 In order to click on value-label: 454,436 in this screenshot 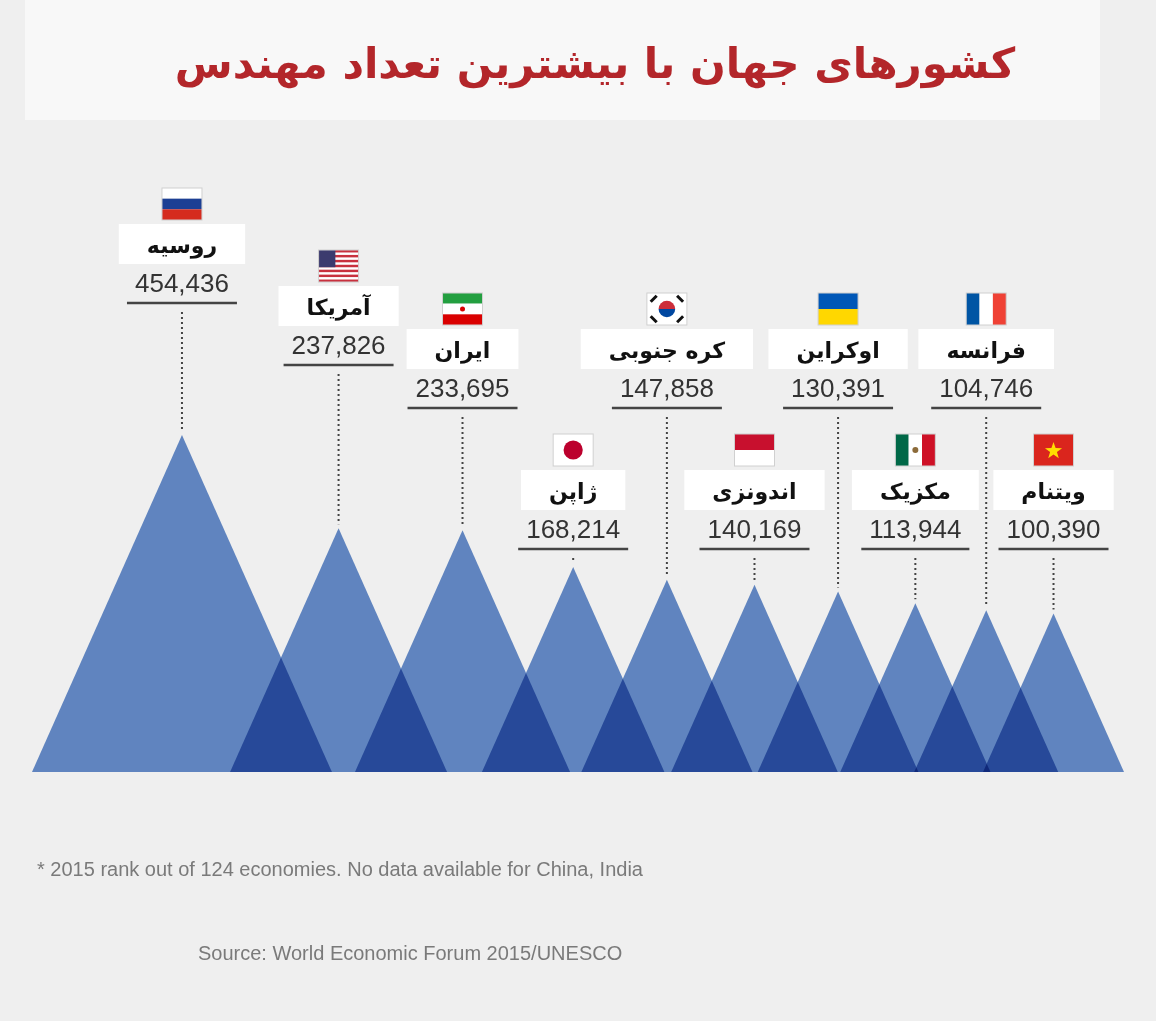, I will do `click(181, 283)`.